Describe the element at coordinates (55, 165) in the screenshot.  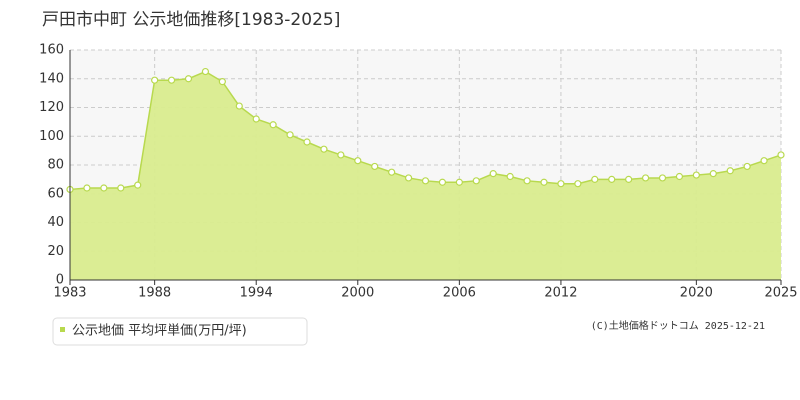
I see `y-tick-label: 80` at that location.